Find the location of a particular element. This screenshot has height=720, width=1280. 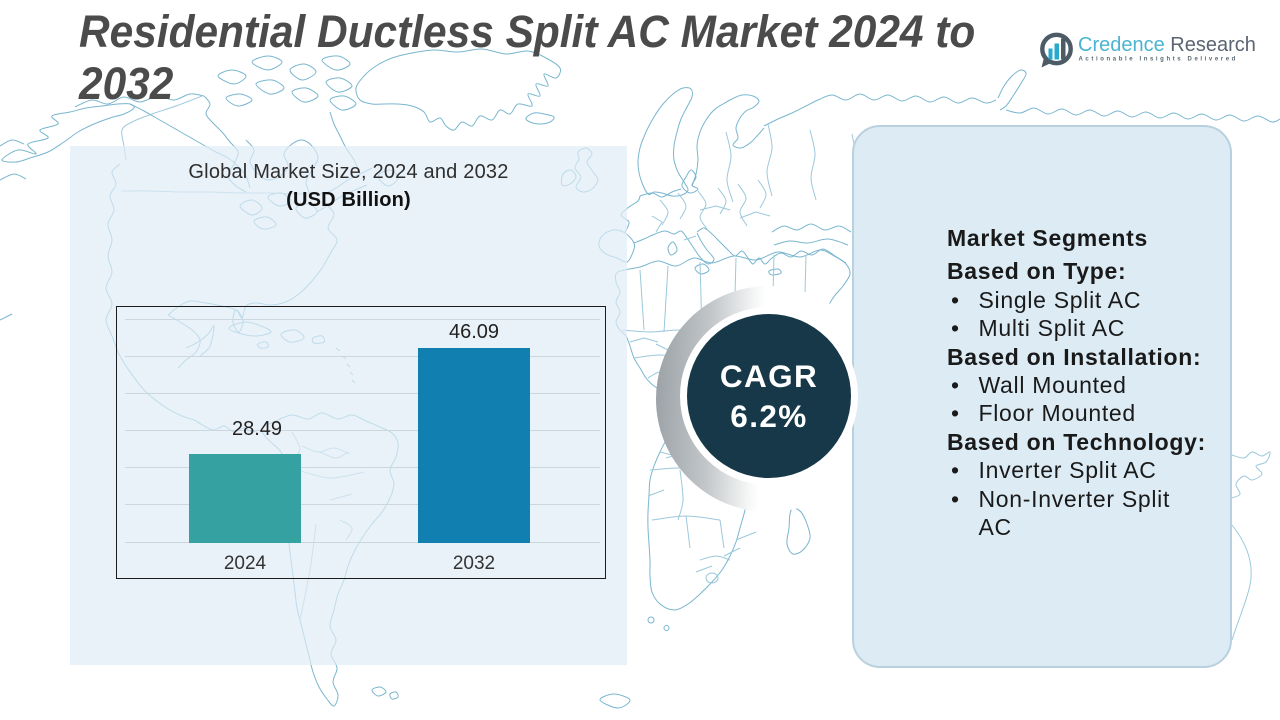

svg-text: Credence Research is located at coordinates (1167, 45).